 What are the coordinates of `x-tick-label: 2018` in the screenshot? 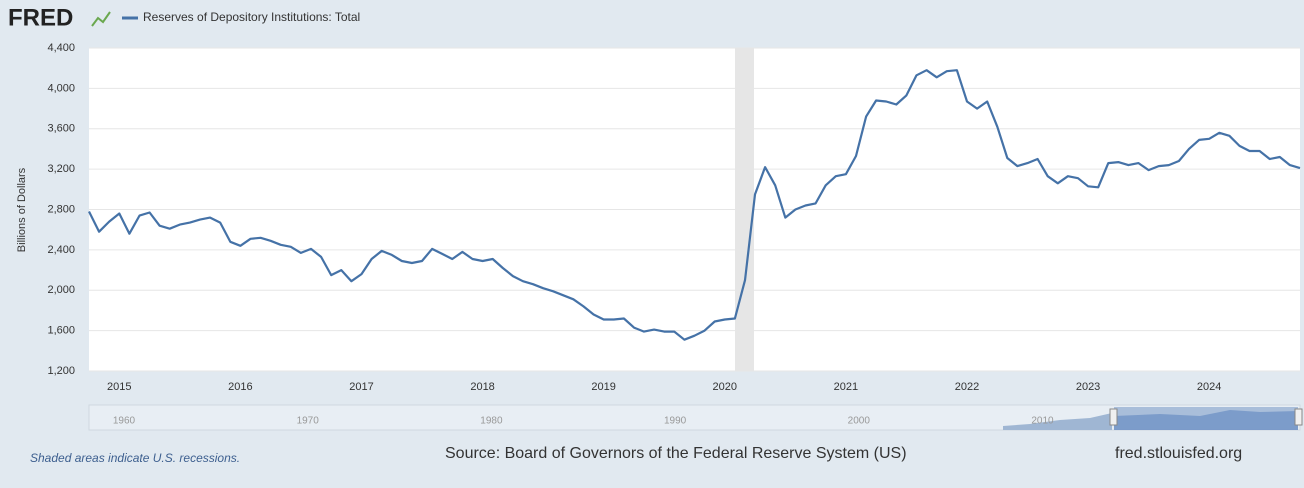 It's located at (482, 387).